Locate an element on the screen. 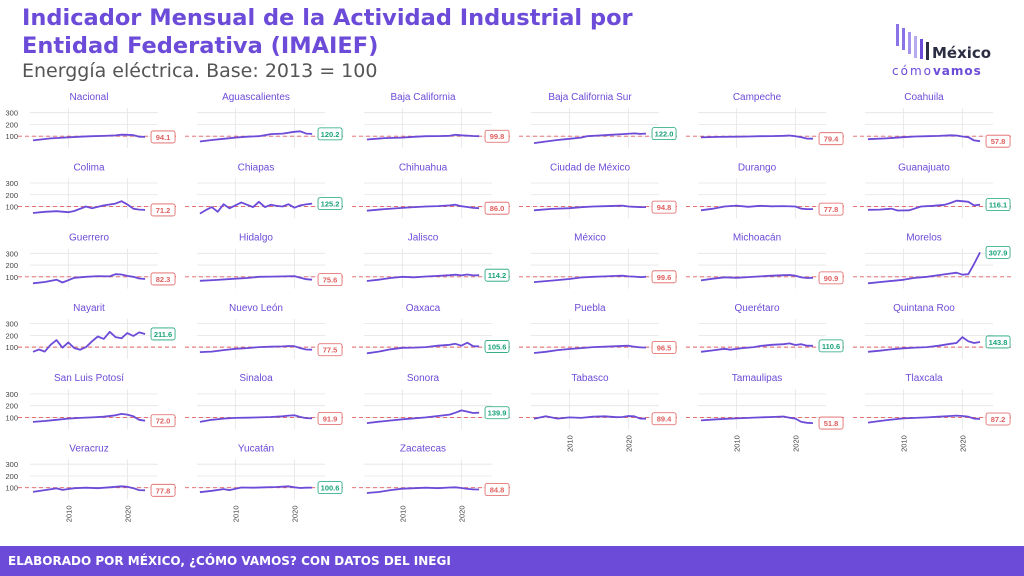 Image resolution: width=1024 pixels, height=576 pixels. mexico-como-vamos-logo: México cómovamos is located at coordinates (947, 53).